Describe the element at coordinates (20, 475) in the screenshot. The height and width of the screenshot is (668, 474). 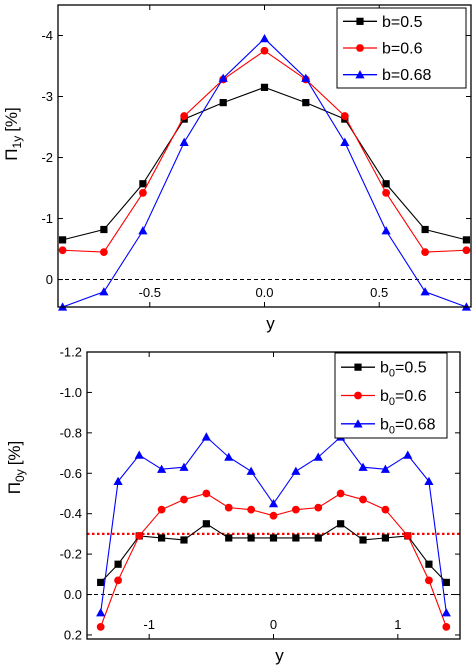
I see `y-axis-subscript: 0y` at that location.